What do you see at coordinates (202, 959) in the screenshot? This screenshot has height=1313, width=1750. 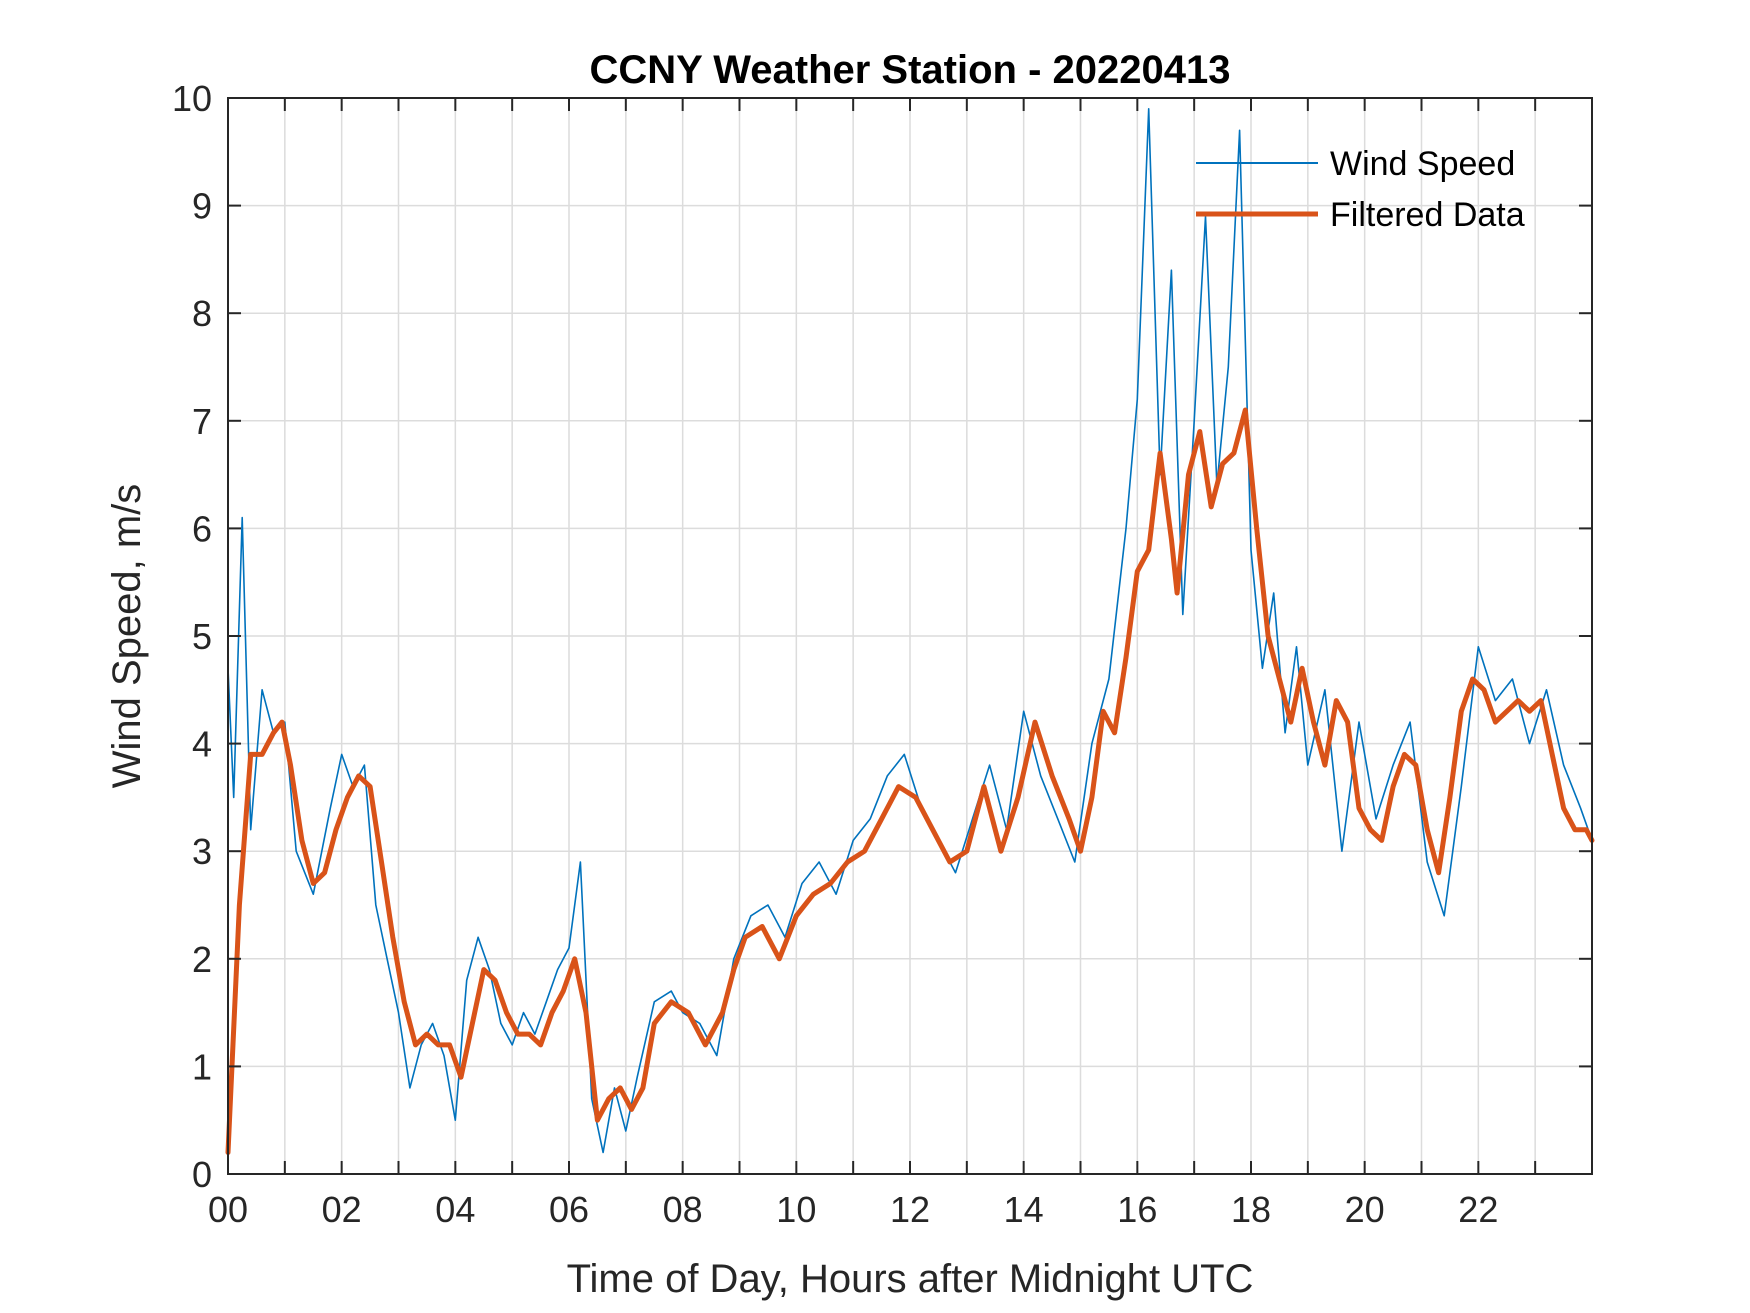 I see `y-tick-label: 2` at bounding box center [202, 959].